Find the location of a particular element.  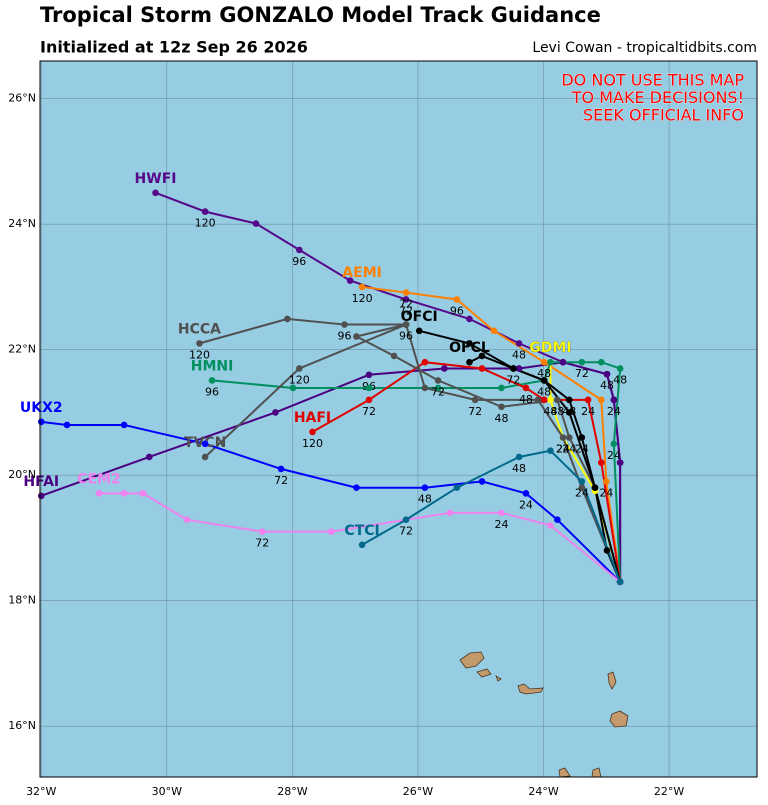

model-name: OFCI is located at coordinates (419, 317).